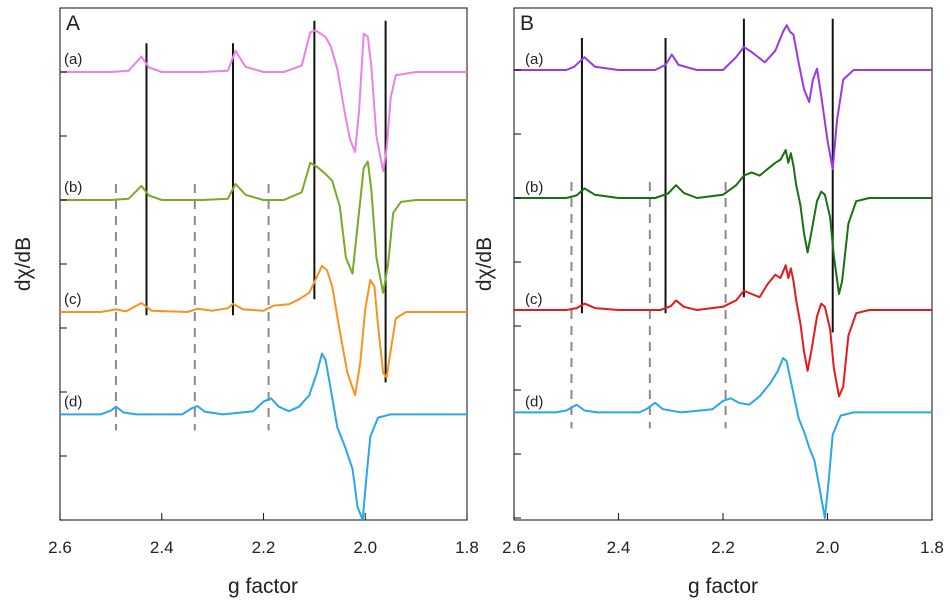 The image size is (950, 600). Describe the element at coordinates (73, 187) in the screenshot. I see `panel-a-trace-label-b: (b)` at that location.